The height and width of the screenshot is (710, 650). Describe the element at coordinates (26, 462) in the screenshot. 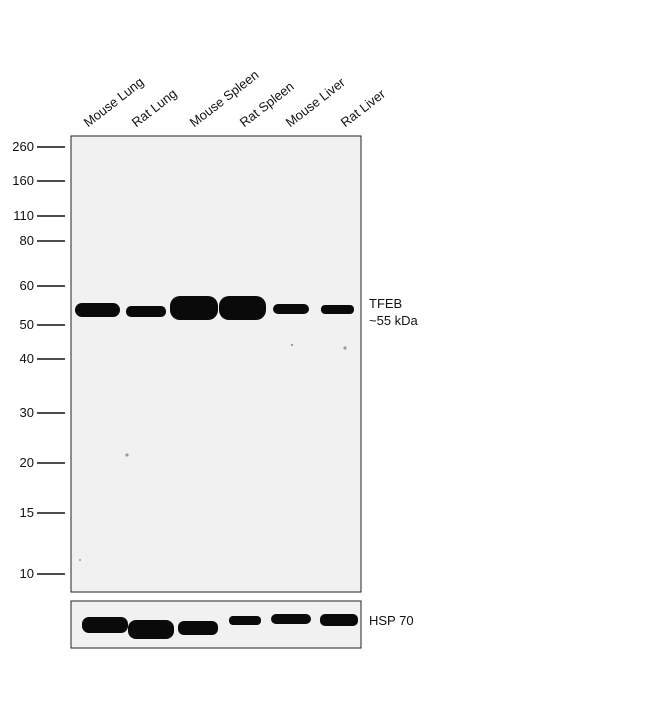

I see `marker-label-20: 20` at that location.